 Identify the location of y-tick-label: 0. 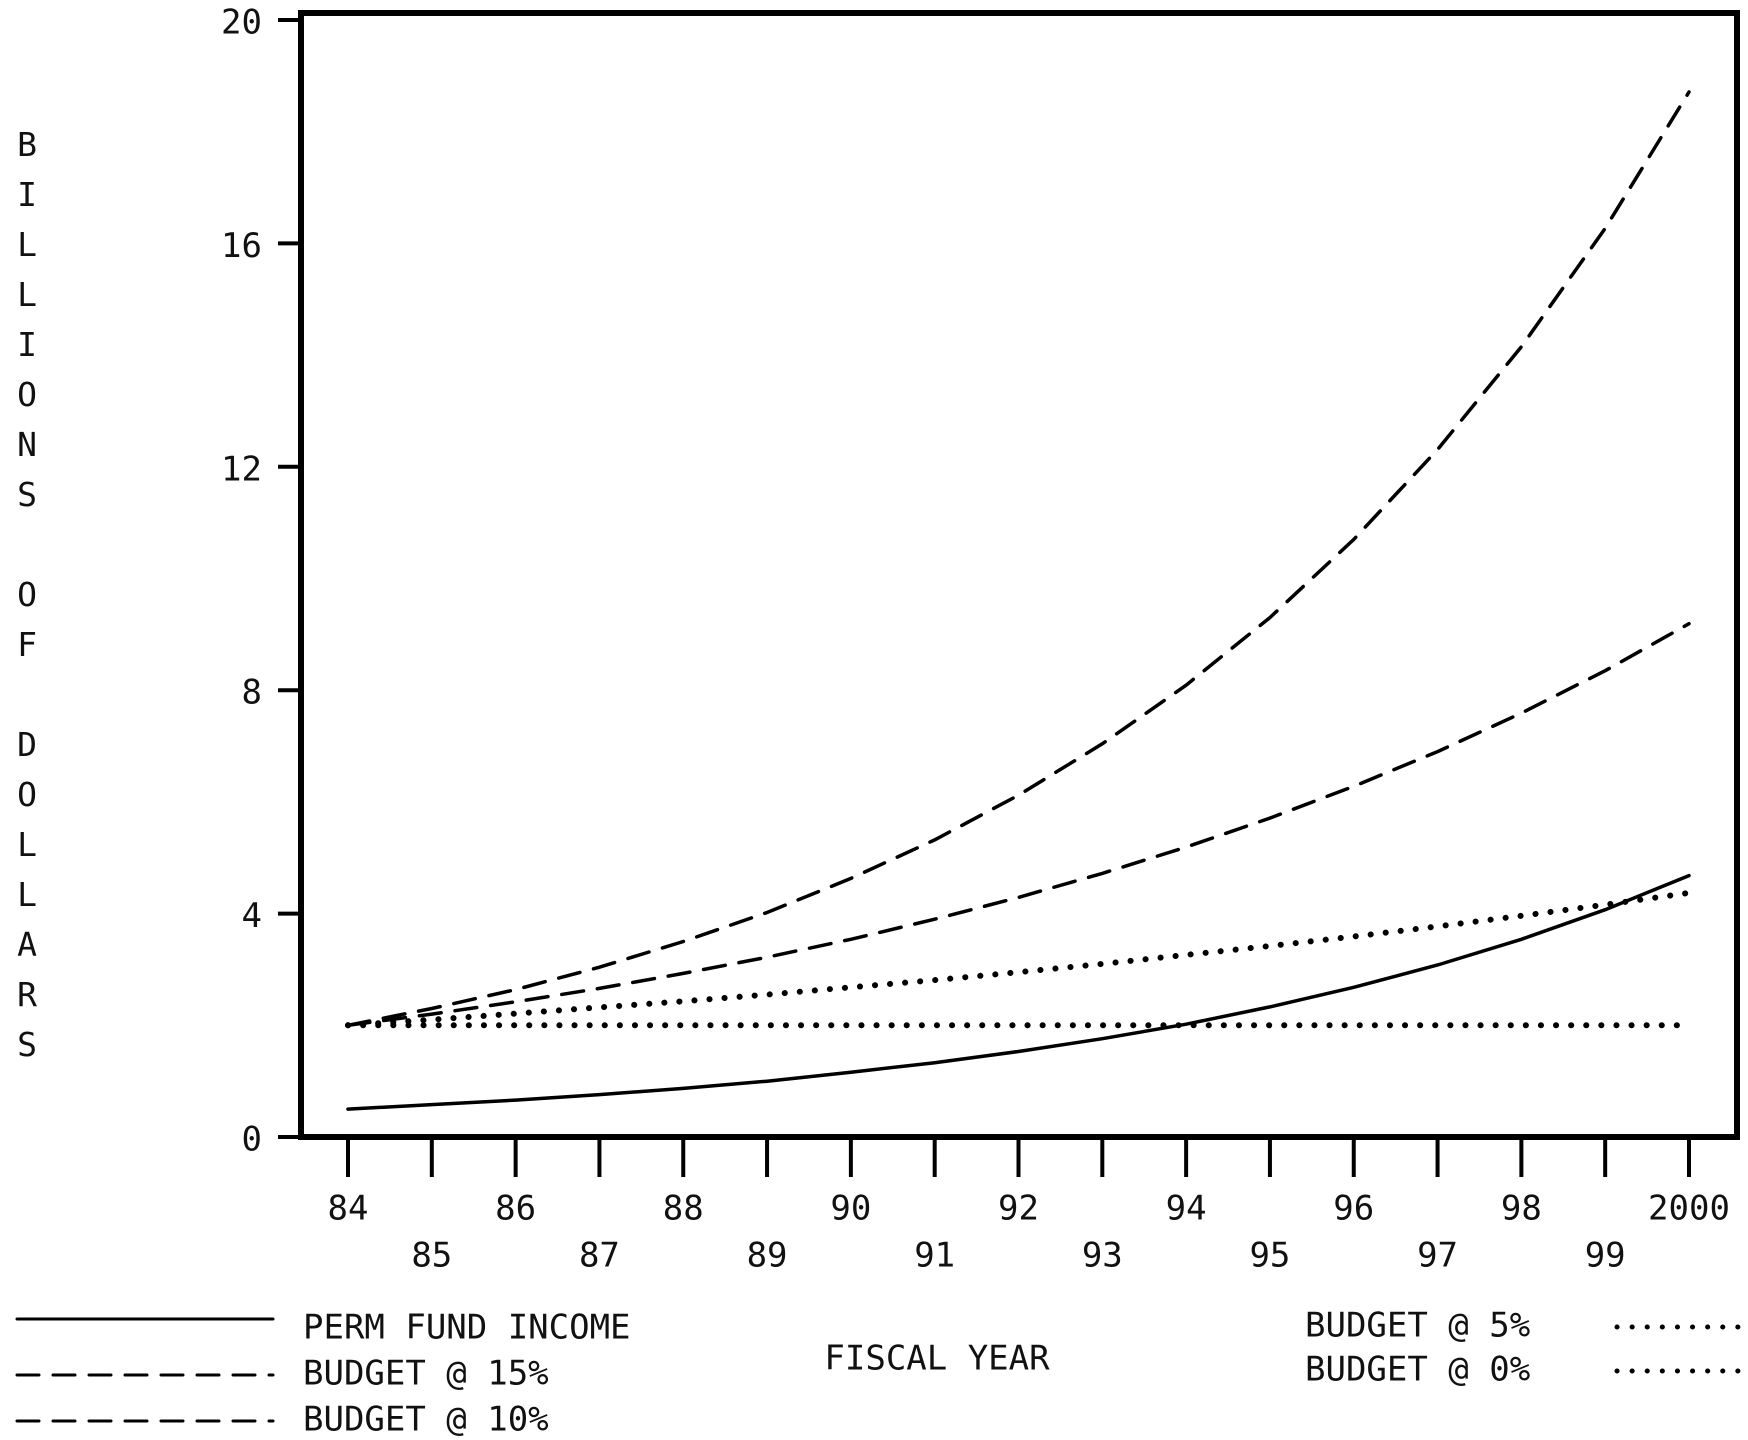
(252, 1140).